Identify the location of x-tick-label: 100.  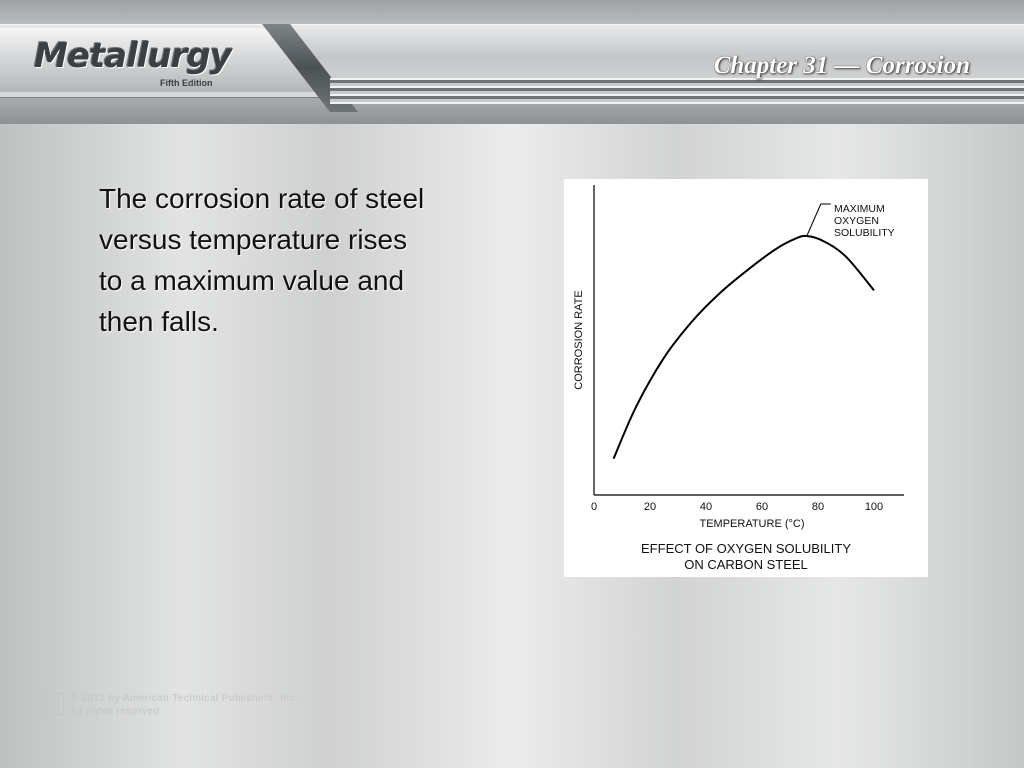
(874, 507).